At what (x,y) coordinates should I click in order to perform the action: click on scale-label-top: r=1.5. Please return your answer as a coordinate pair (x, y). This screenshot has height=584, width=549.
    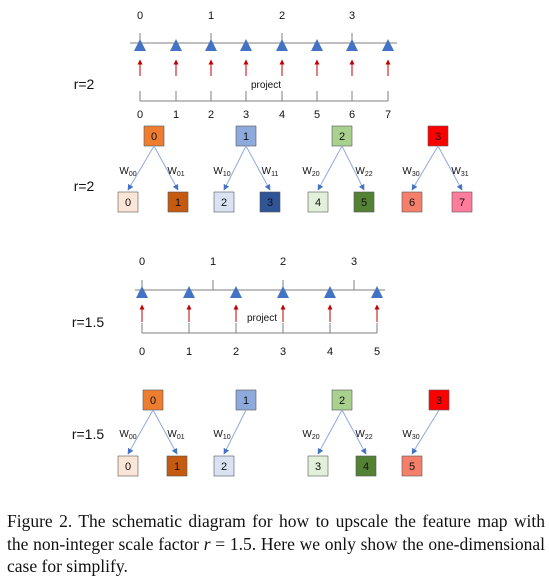
    Looking at the image, I should click on (88, 322).